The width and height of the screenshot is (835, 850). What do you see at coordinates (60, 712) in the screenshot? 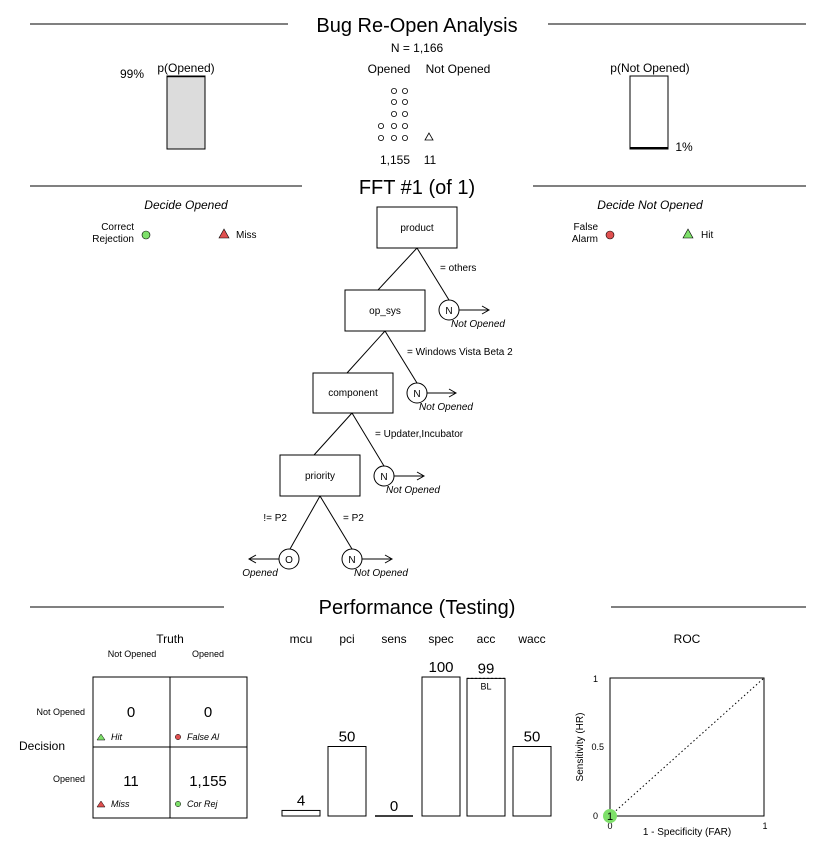
I see `row-not-opened: Not Opened` at bounding box center [60, 712].